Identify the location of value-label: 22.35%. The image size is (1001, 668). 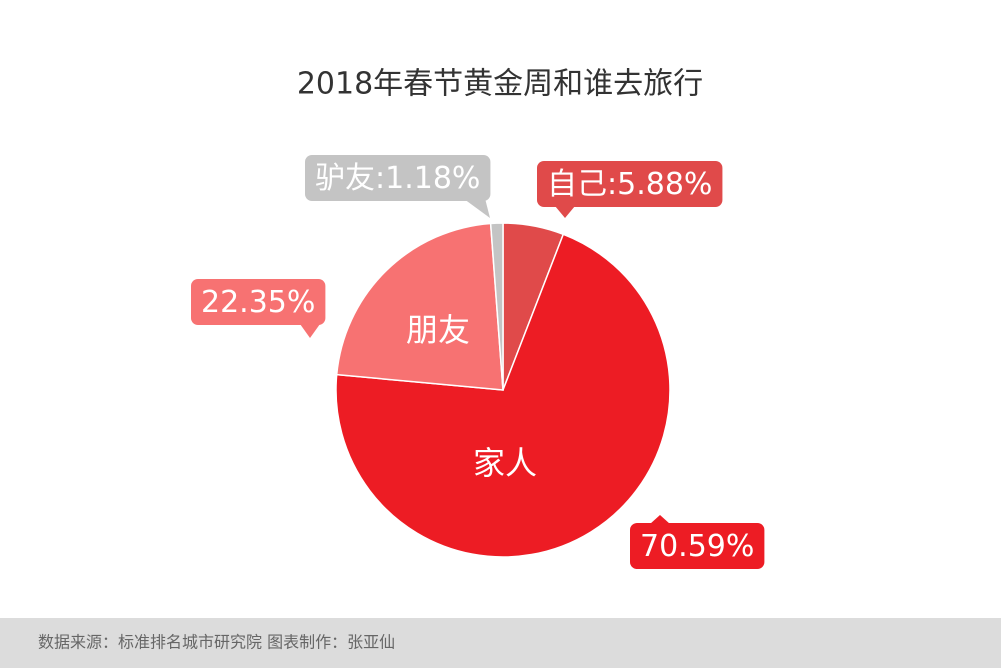
(258, 302).